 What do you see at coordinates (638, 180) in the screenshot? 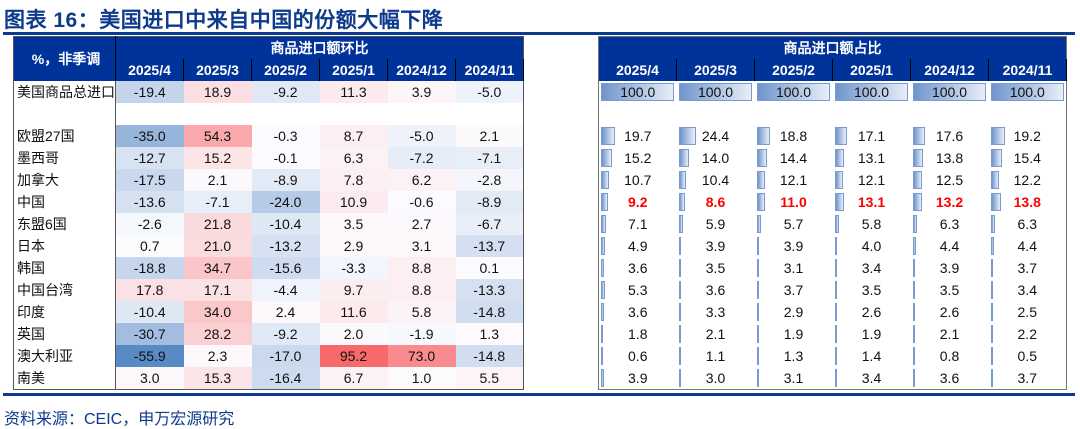
I see `share-value: 10.7` at bounding box center [638, 180].